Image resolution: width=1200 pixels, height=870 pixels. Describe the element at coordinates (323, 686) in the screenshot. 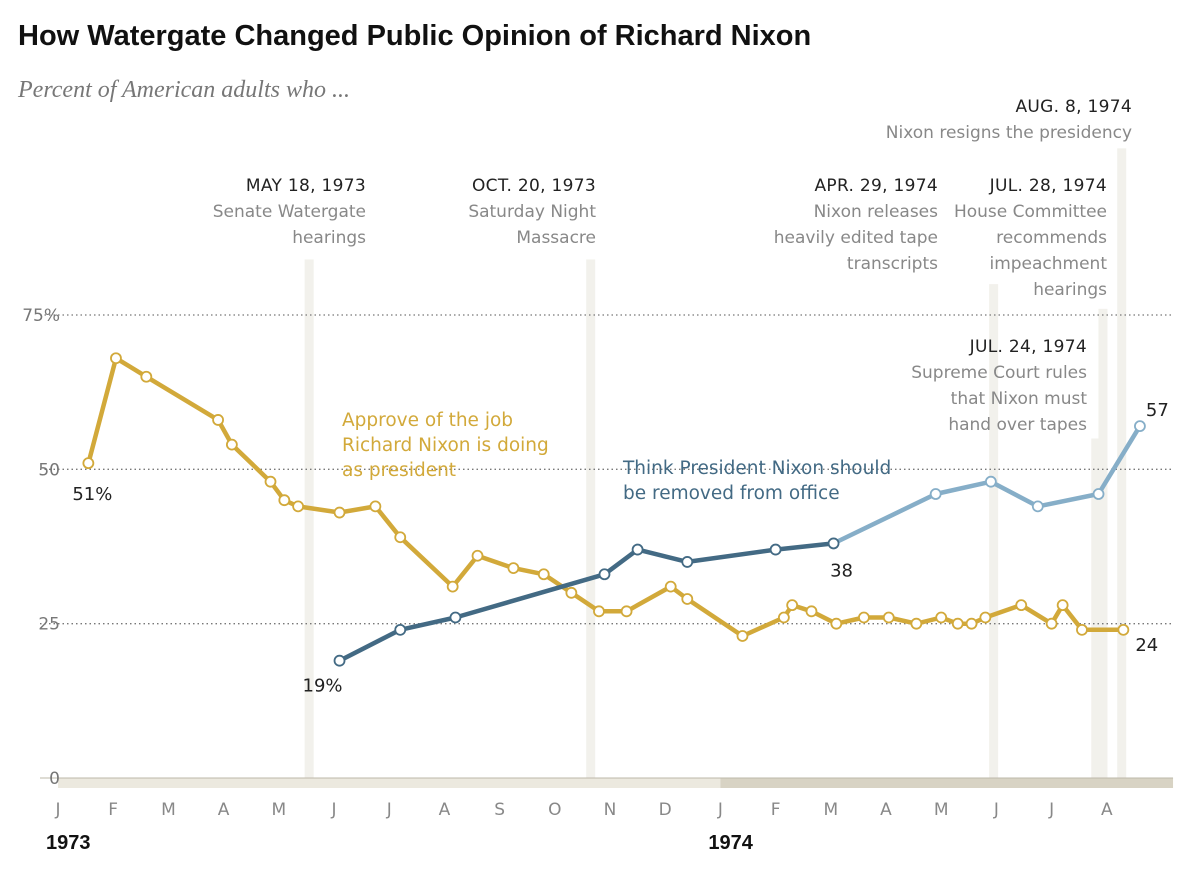

I see `removed-start-value: 19%` at that location.